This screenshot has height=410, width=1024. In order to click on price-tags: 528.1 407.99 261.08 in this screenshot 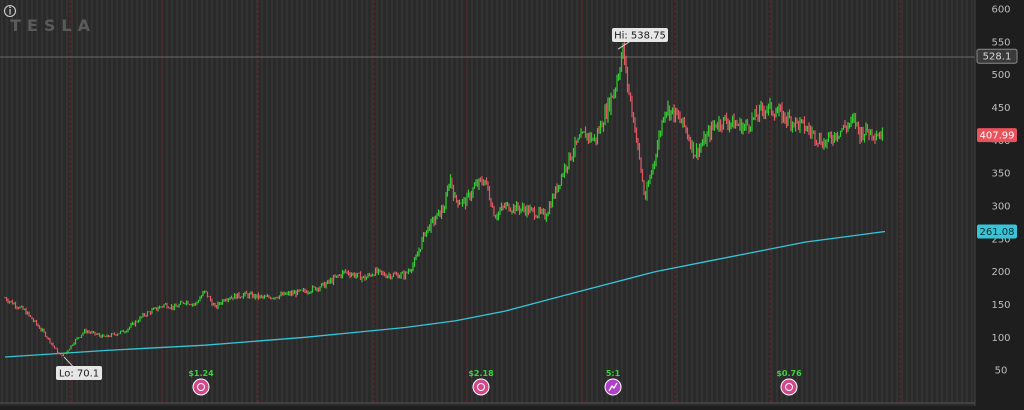, I will do `click(997, 143)`.